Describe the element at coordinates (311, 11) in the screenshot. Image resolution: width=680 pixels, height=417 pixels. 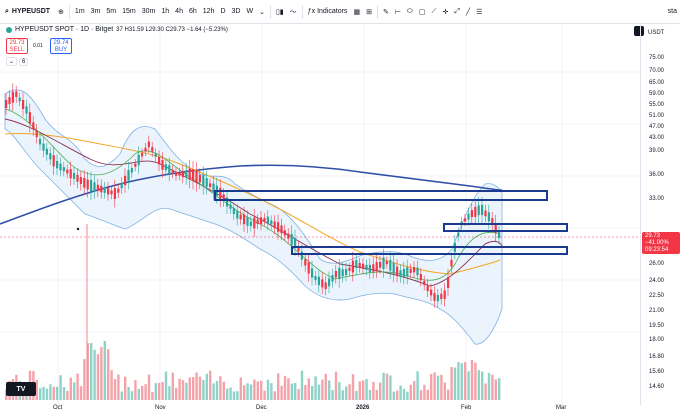
I see `indicators-icon: ƒx` at that location.